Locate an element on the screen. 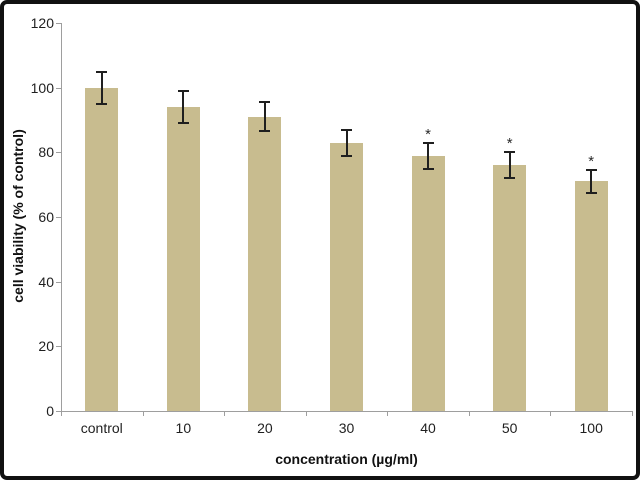 This screenshot has width=640, height=480. x-tick-label: 50 is located at coordinates (509, 428).